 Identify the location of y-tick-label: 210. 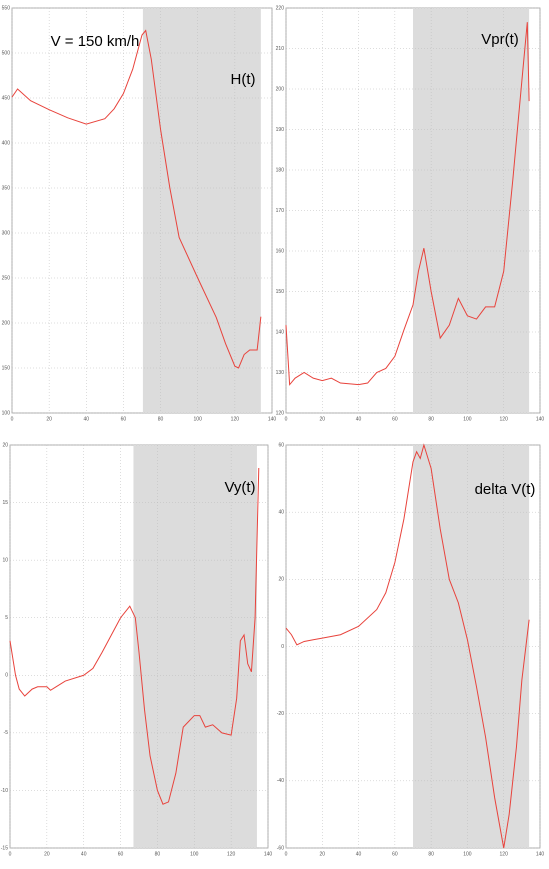
(280, 49).